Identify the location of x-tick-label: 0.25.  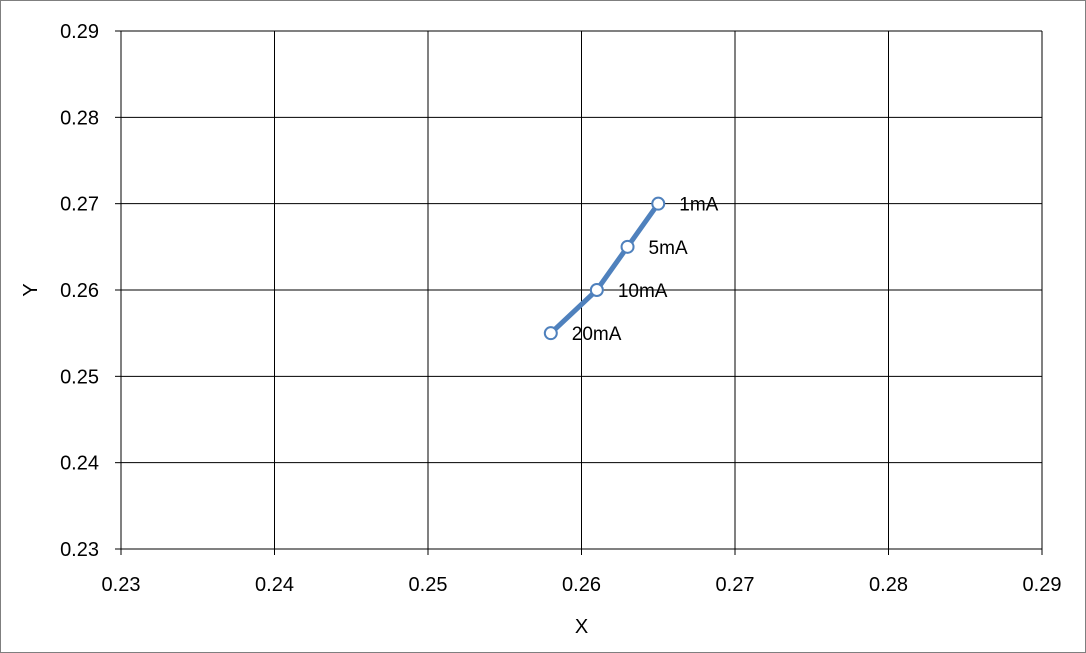
(428, 585).